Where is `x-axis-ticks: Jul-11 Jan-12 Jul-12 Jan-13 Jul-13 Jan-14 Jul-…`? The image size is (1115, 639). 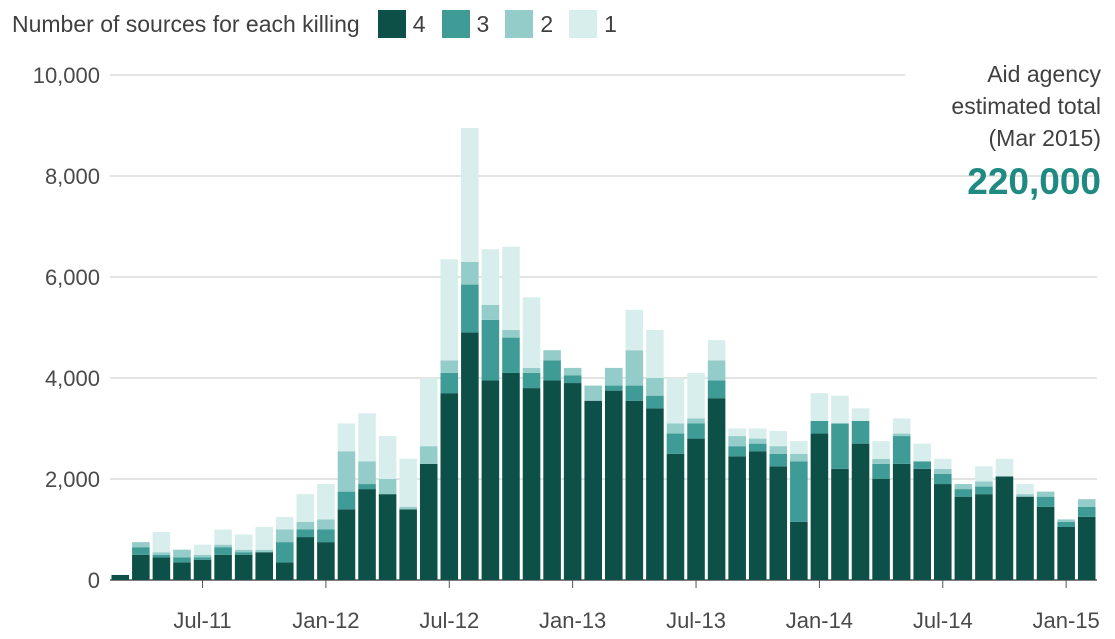 x-axis-ticks: Jul-11 Jan-12 Jul-12 Jan-13 Jul-13 Jan-14 Jul-… is located at coordinates (636, 606).